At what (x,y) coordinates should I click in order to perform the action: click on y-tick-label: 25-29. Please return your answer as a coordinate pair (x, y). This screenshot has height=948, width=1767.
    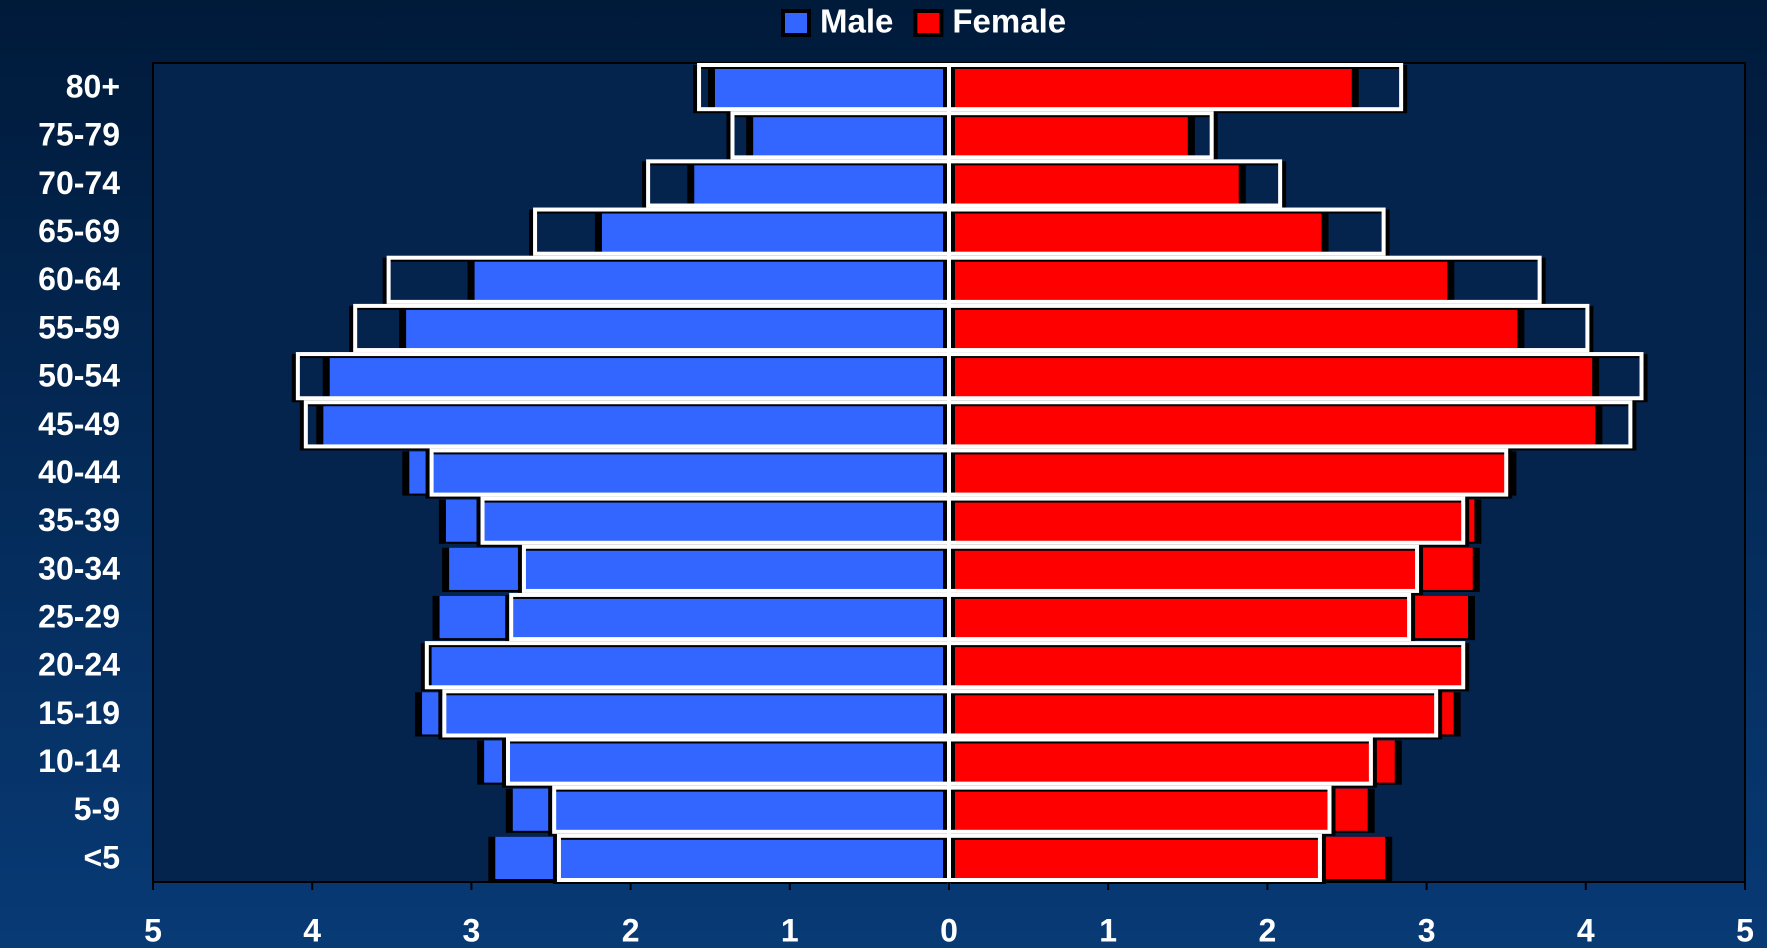
    Looking at the image, I should click on (79, 616).